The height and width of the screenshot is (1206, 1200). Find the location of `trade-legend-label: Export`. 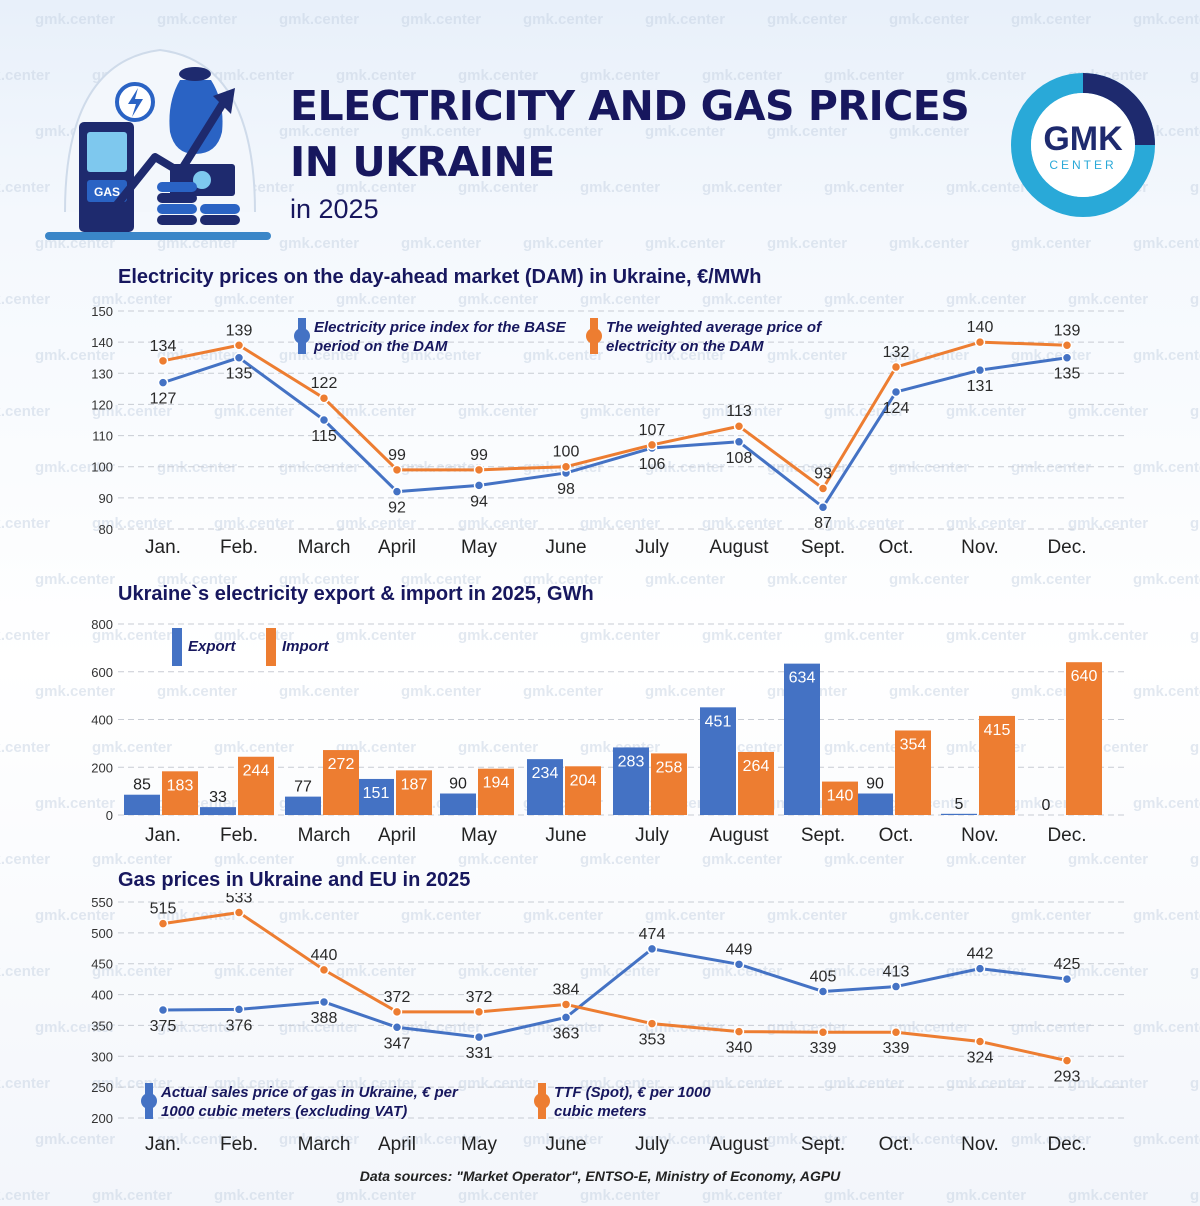

trade-legend-label: Export is located at coordinates (212, 646).